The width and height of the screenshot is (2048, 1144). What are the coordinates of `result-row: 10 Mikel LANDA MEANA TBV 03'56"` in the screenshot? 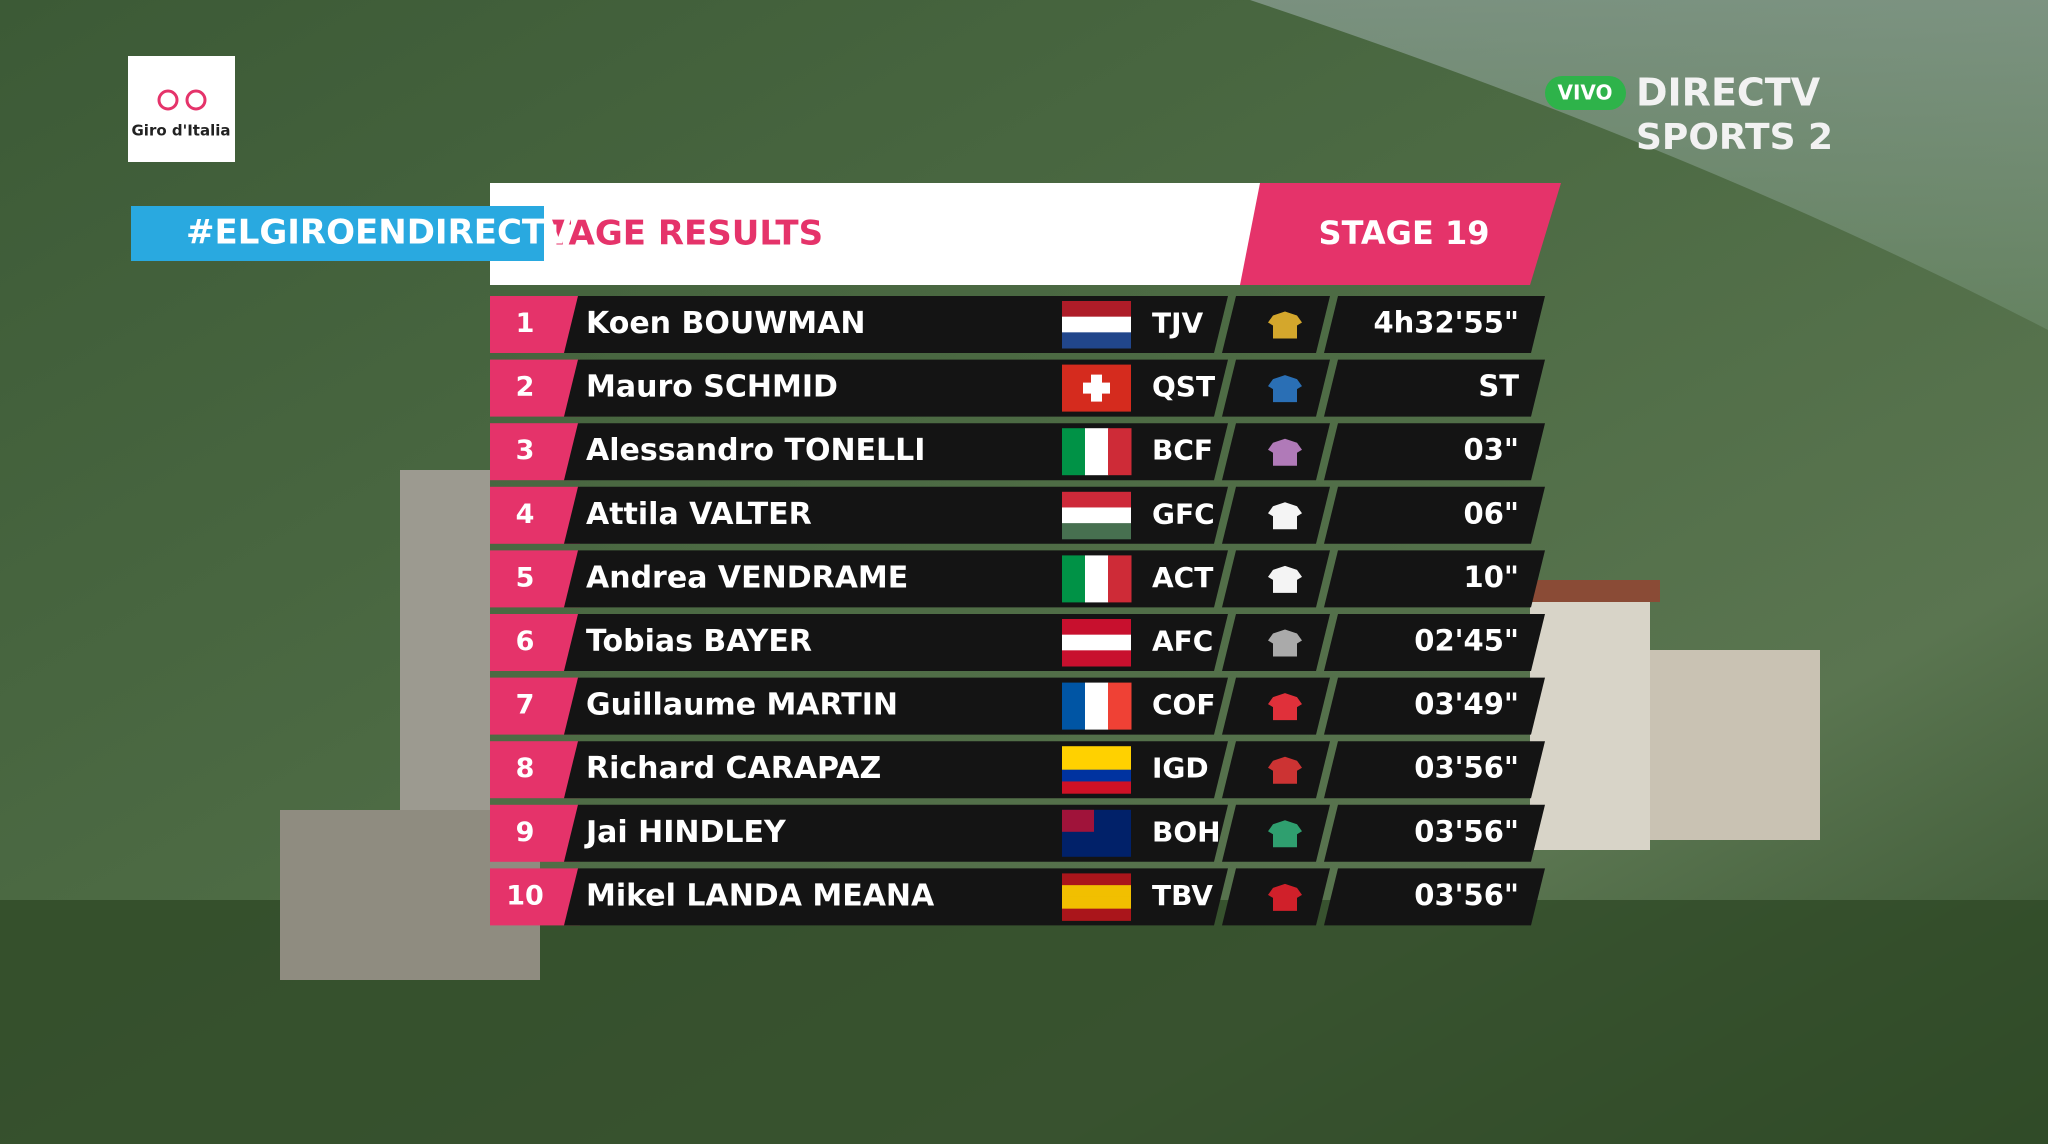 It's located at (1017, 897).